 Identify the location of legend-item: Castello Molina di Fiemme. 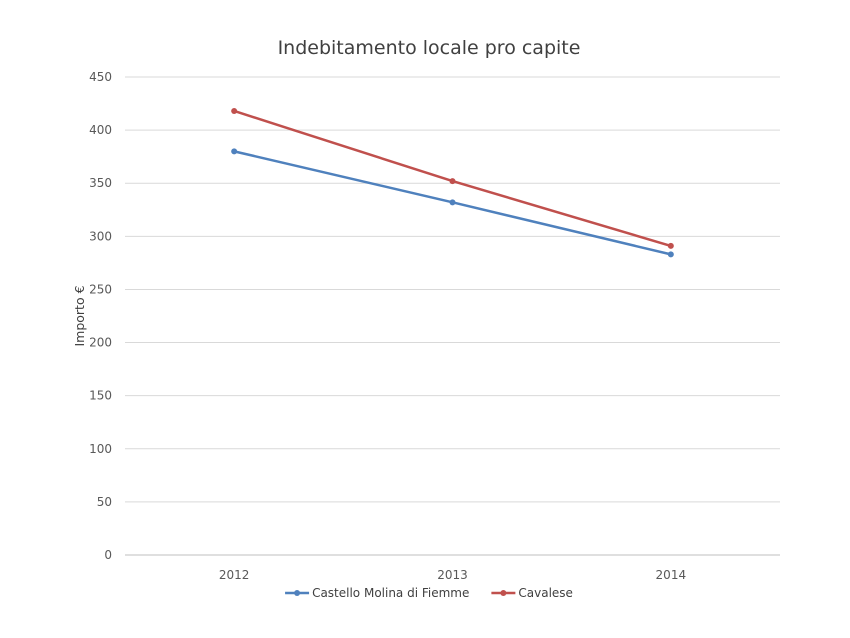
(377, 593).